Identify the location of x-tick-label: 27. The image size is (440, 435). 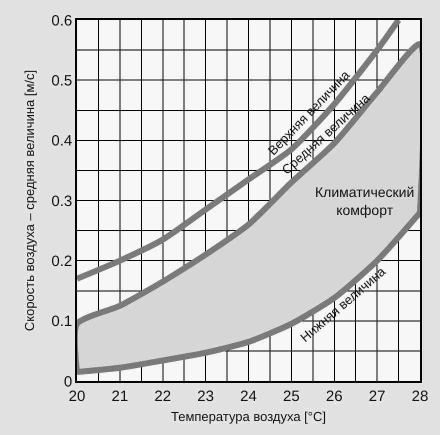
(377, 396).